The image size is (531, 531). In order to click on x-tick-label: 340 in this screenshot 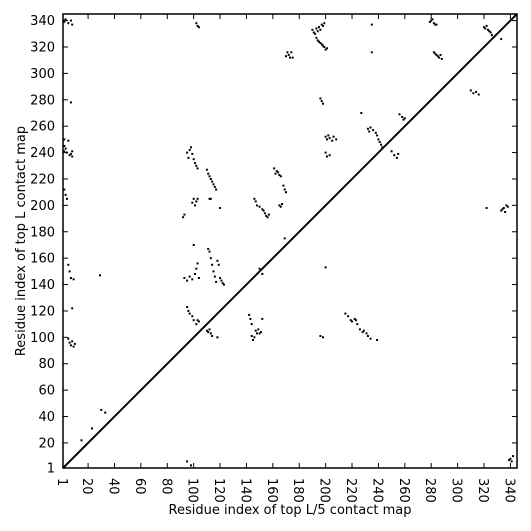, I will do `click(508, 490)`.